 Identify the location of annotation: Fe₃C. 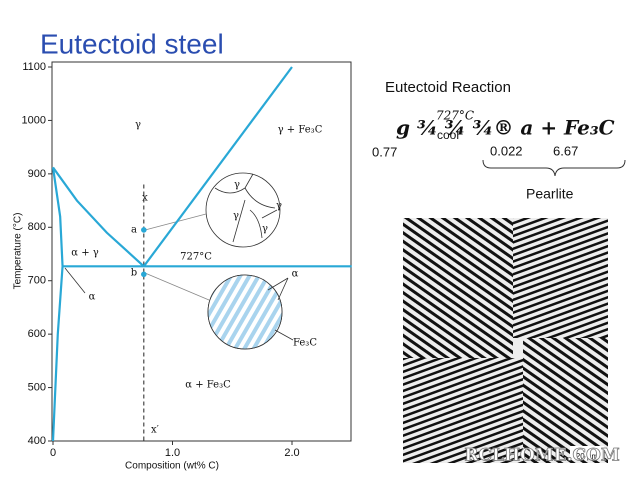
(305, 343).